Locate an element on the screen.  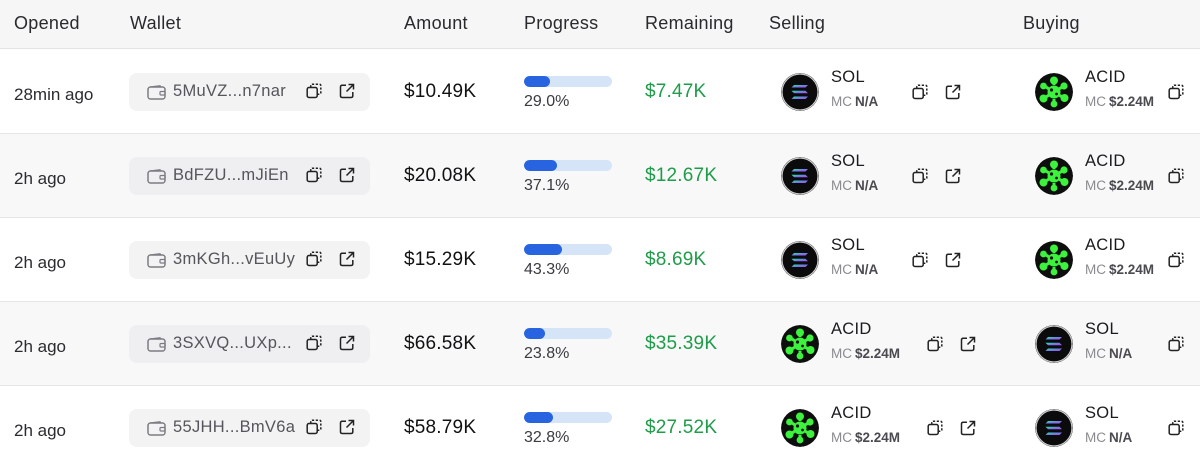
amount-value: $58.79K is located at coordinates (440, 427).